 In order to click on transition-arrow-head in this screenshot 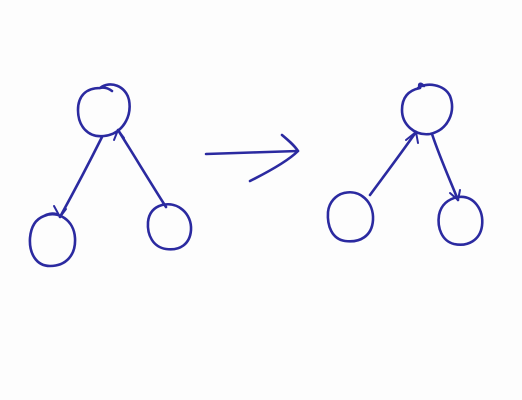, I will do `click(274, 158)`.